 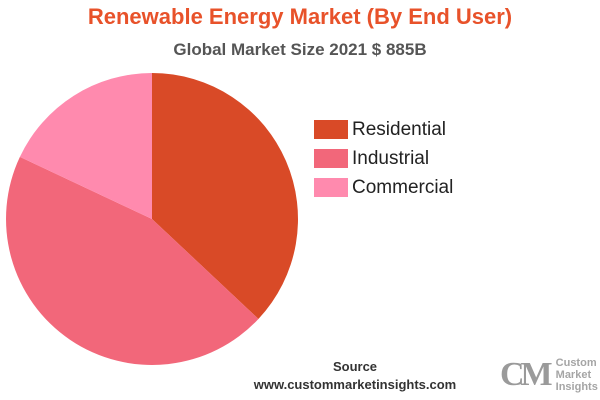 I want to click on legend-label-industrial: Industrial, so click(x=391, y=158).